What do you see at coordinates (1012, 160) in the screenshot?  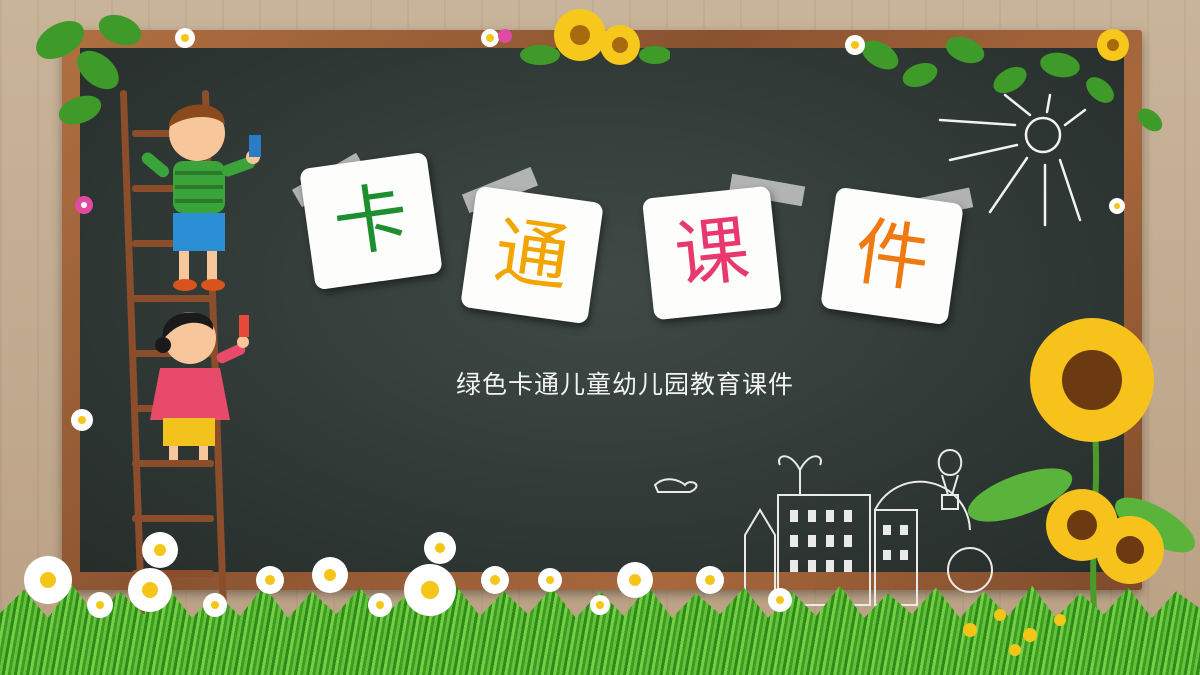 I see `chalk-sun-drawing` at bounding box center [1012, 160].